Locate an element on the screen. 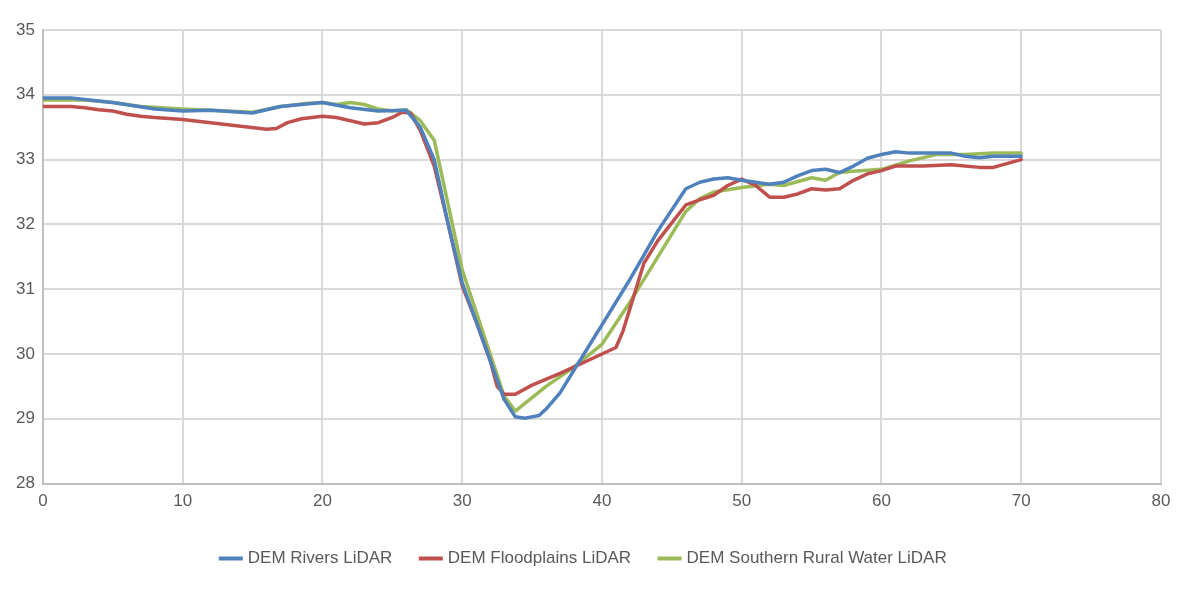 The width and height of the screenshot is (1197, 589). x-tick-label: 20 is located at coordinates (322, 501).